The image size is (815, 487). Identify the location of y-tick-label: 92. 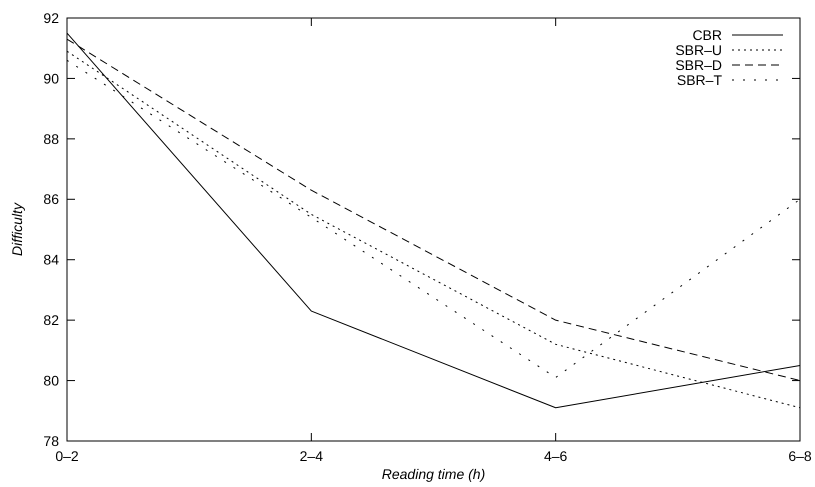
(51, 18).